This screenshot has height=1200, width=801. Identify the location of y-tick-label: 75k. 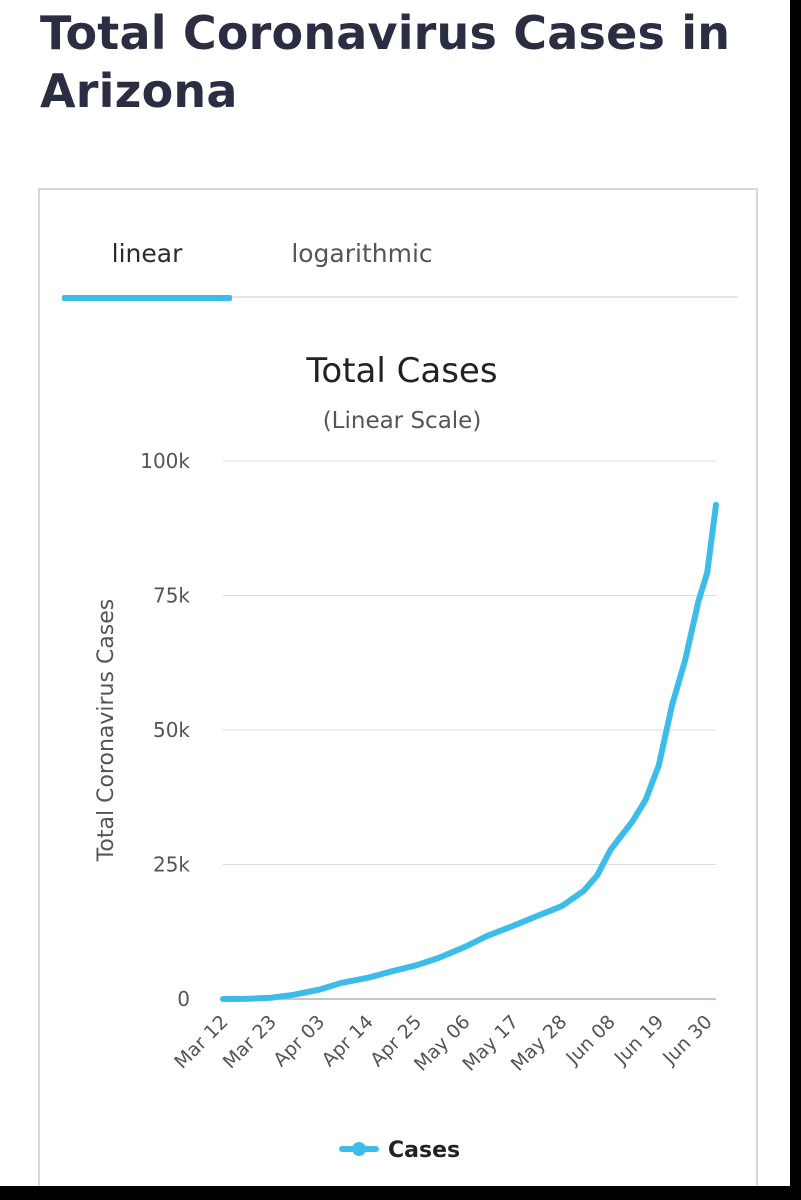
(171, 596).